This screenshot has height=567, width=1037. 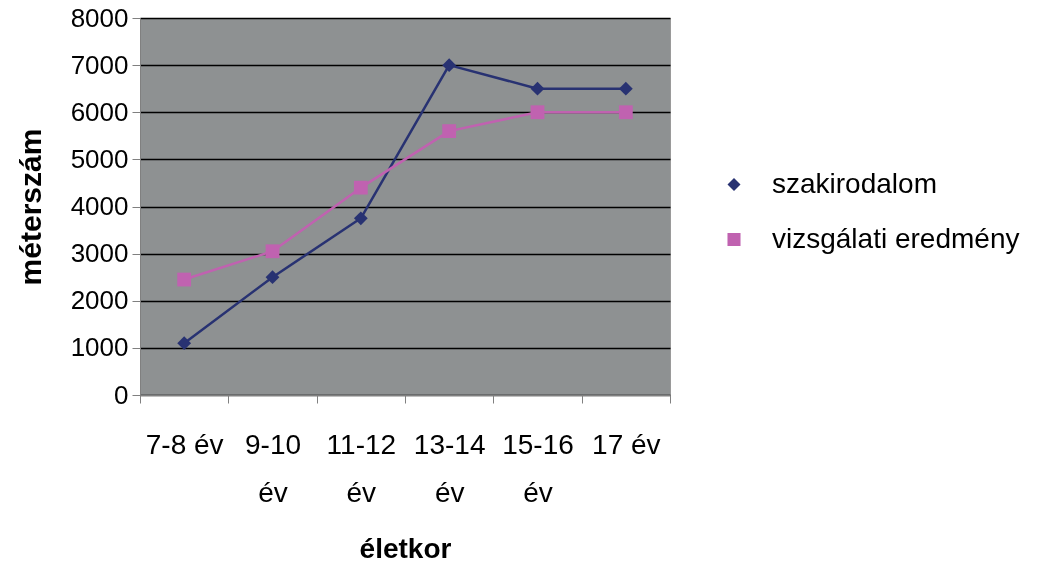 I want to click on y-axis-title: méterszám, so click(x=30, y=207).